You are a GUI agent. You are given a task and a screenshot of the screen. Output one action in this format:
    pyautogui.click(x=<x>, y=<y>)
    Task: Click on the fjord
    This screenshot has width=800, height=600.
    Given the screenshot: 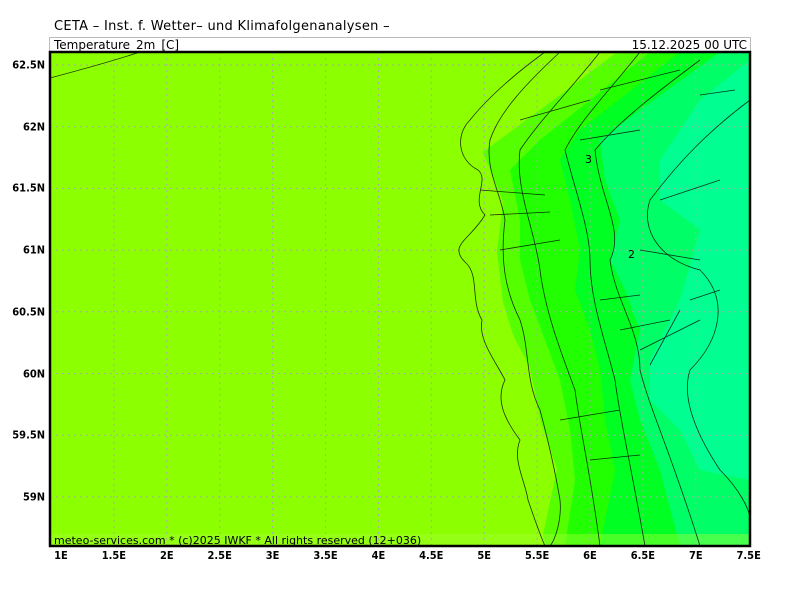 What is the action you would take?
    pyautogui.click(x=627, y=217)
    